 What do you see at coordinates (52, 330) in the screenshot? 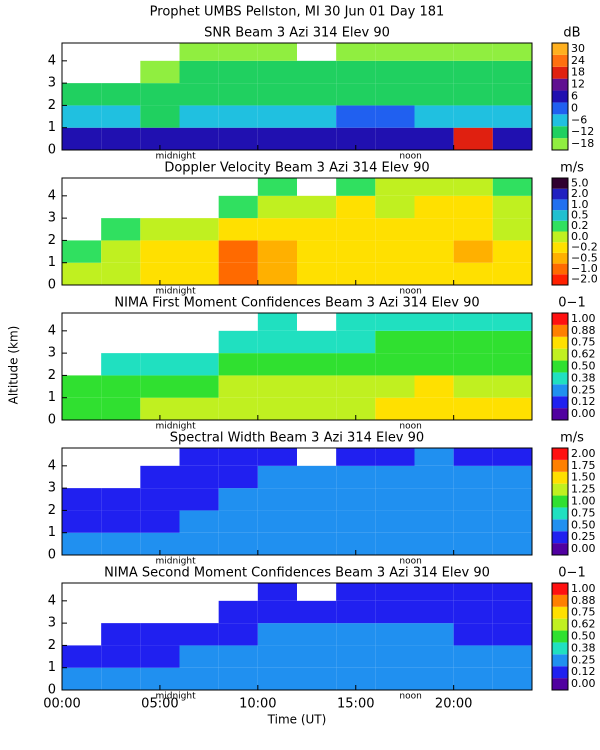
I see `y-tick-label: 4` at bounding box center [52, 330].